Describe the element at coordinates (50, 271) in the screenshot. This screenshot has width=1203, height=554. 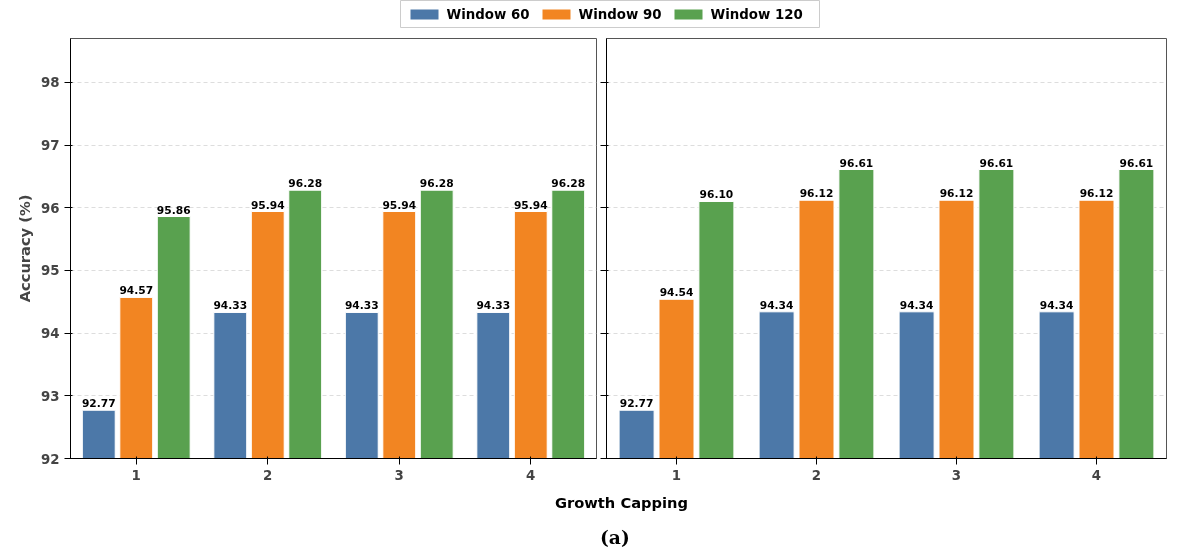
I see `y-tick-label: 95` at that location.